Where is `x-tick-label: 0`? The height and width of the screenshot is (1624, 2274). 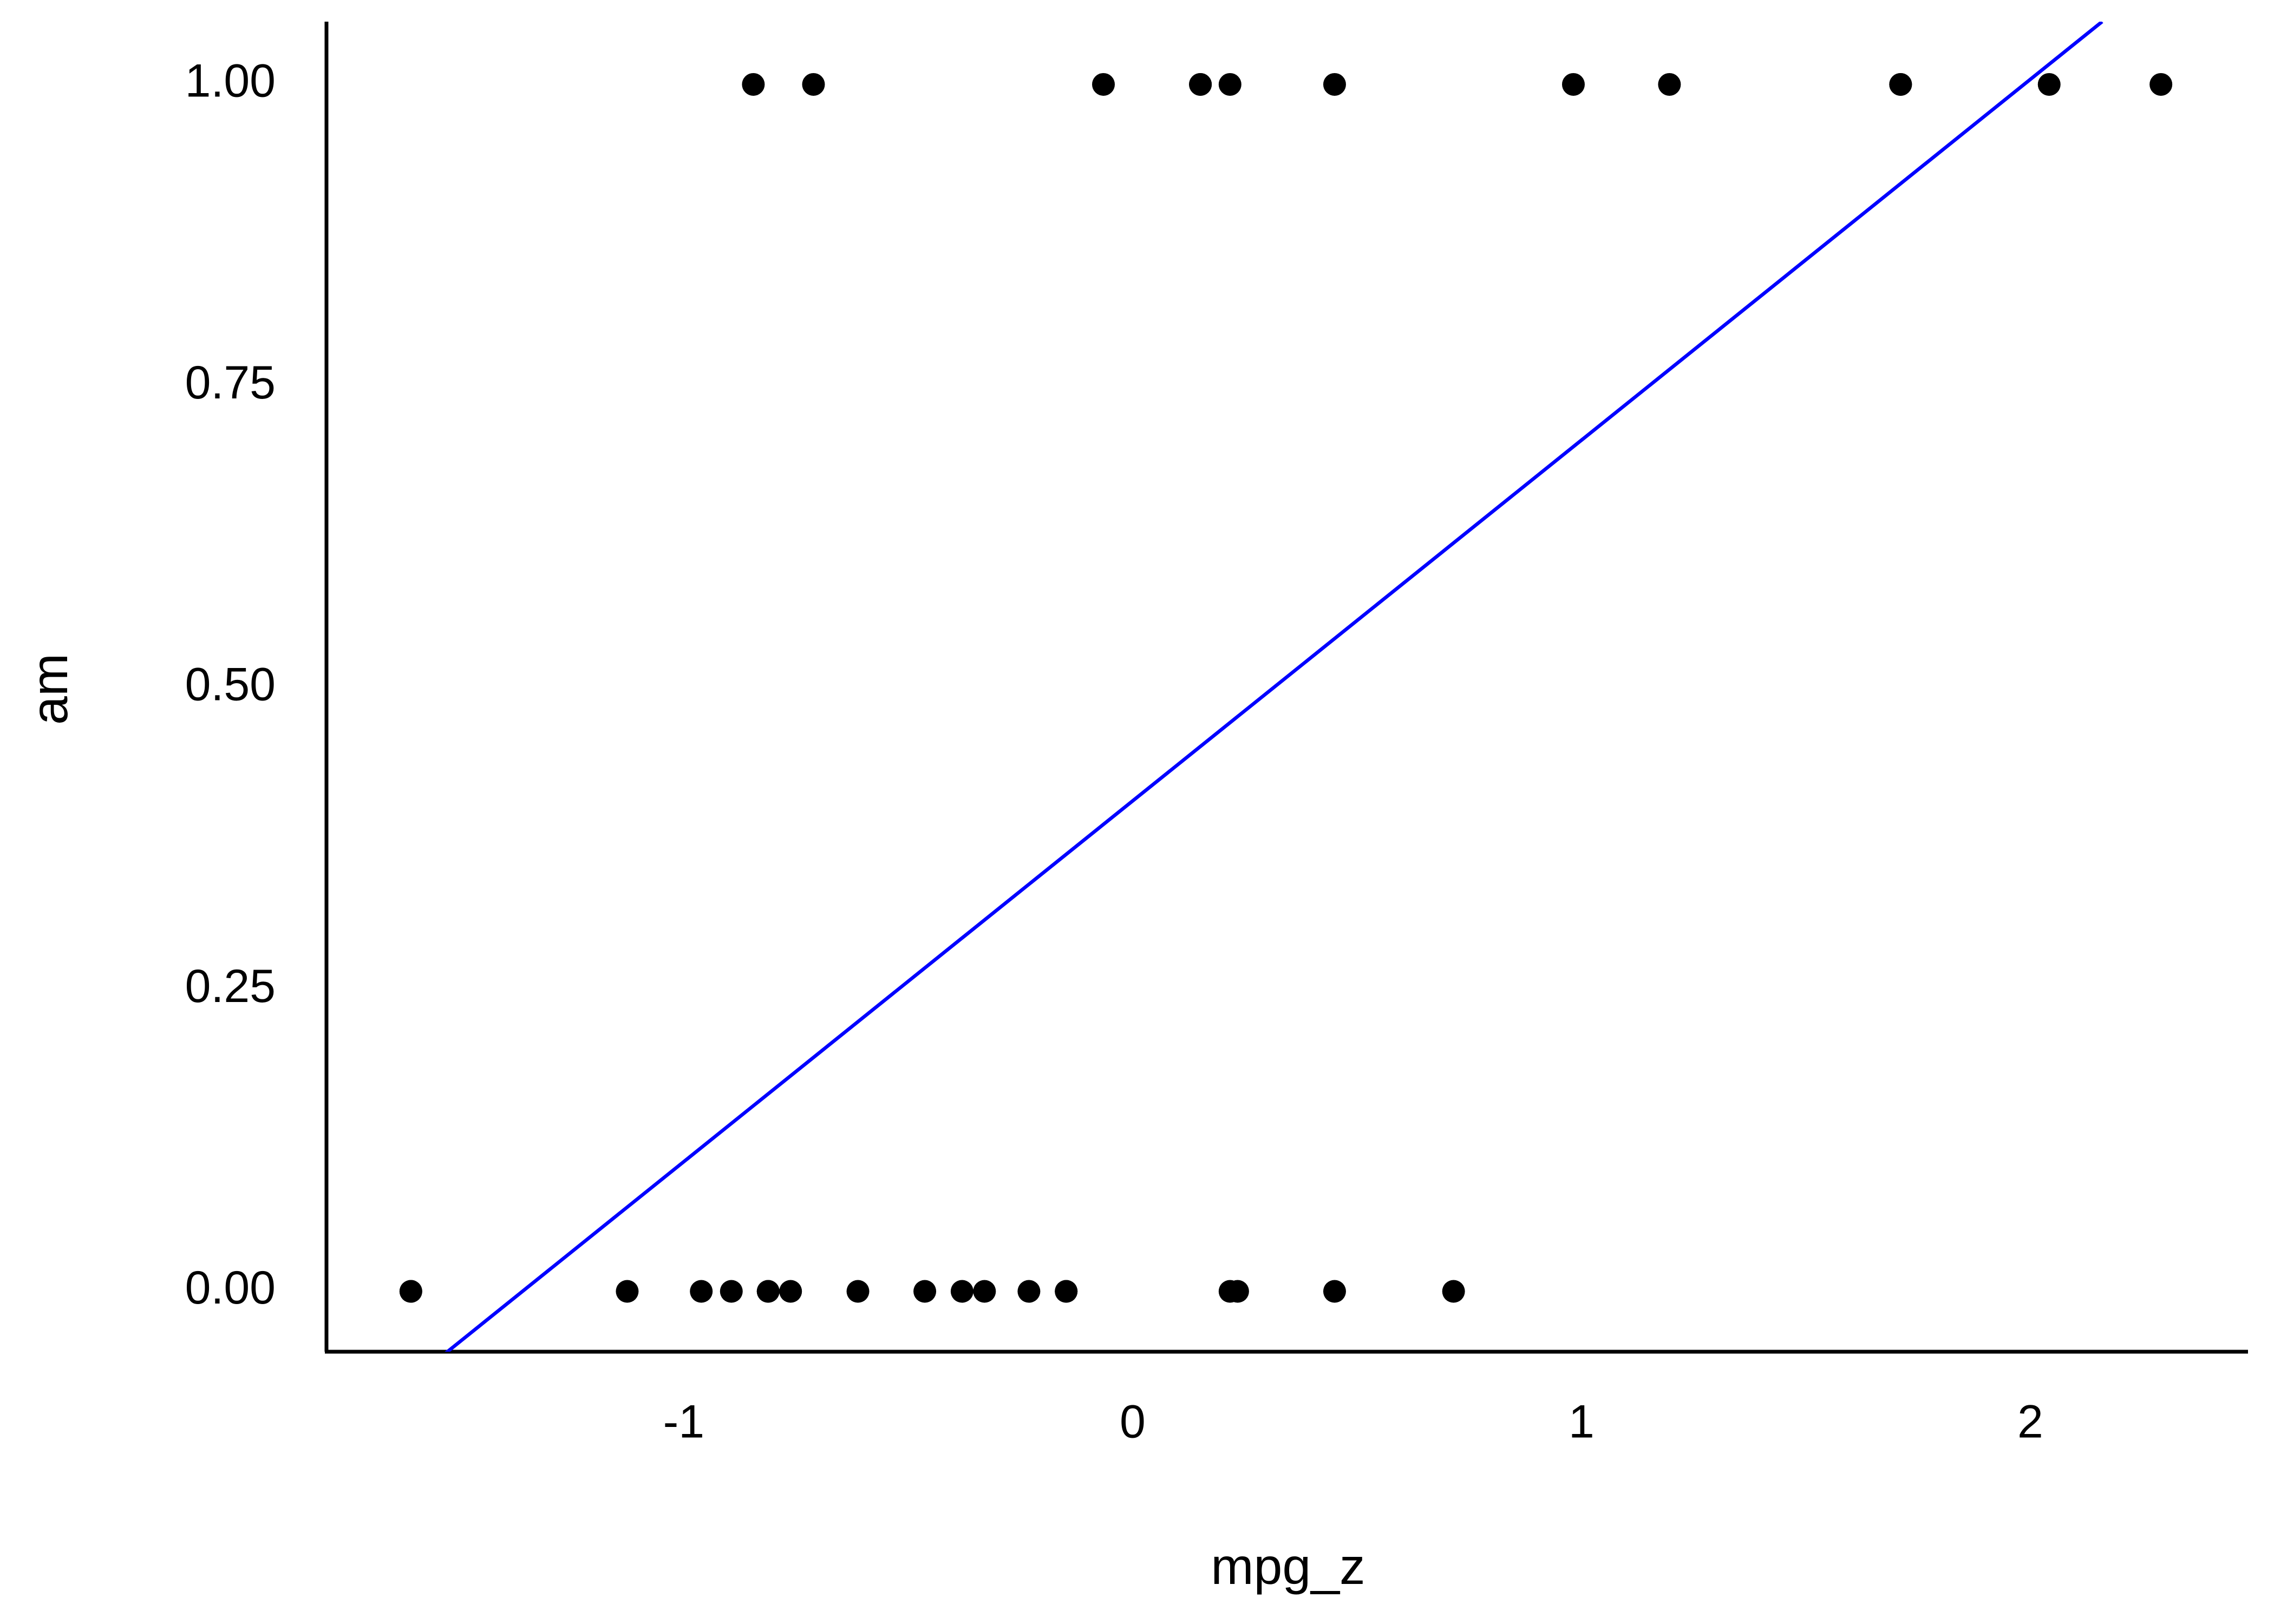 x-tick-label: 0 is located at coordinates (1133, 1422).